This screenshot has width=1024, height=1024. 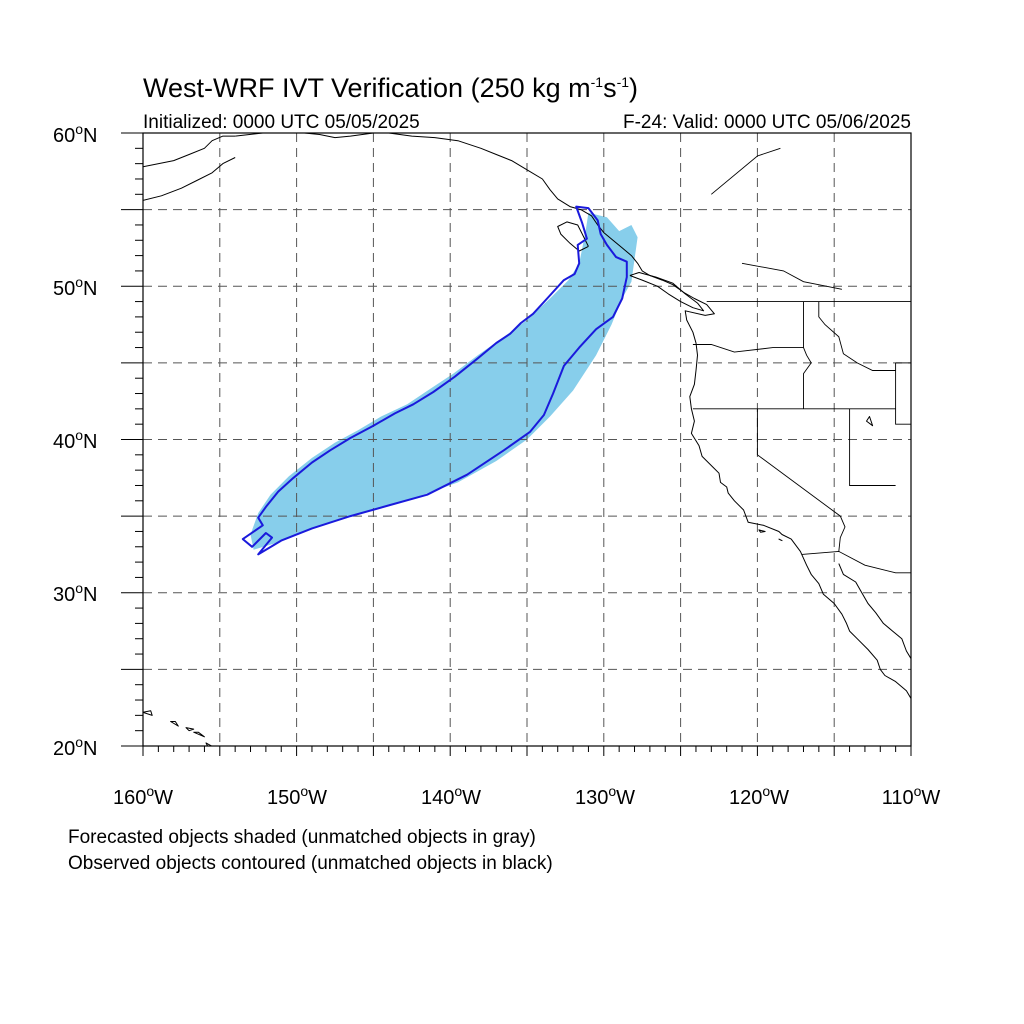 I want to click on latitude-labels: 60oN 50oN 40oN 30oN 20oN, so click(x=75, y=440).